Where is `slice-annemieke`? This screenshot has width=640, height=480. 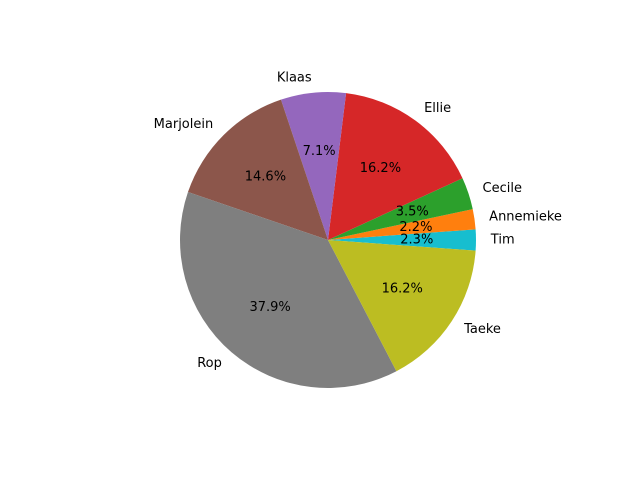
slice-annemieke is located at coordinates (402, 224).